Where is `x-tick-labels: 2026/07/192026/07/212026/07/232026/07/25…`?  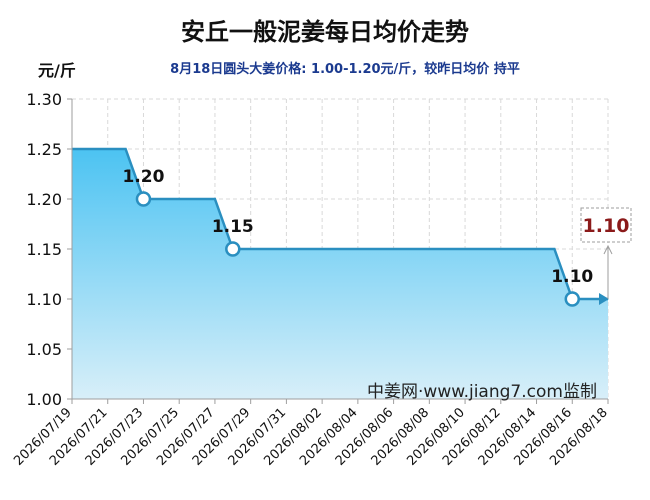
x-tick-labels: 2026/07/192026/07/212026/07/232026/07/25… is located at coordinates (311, 434).